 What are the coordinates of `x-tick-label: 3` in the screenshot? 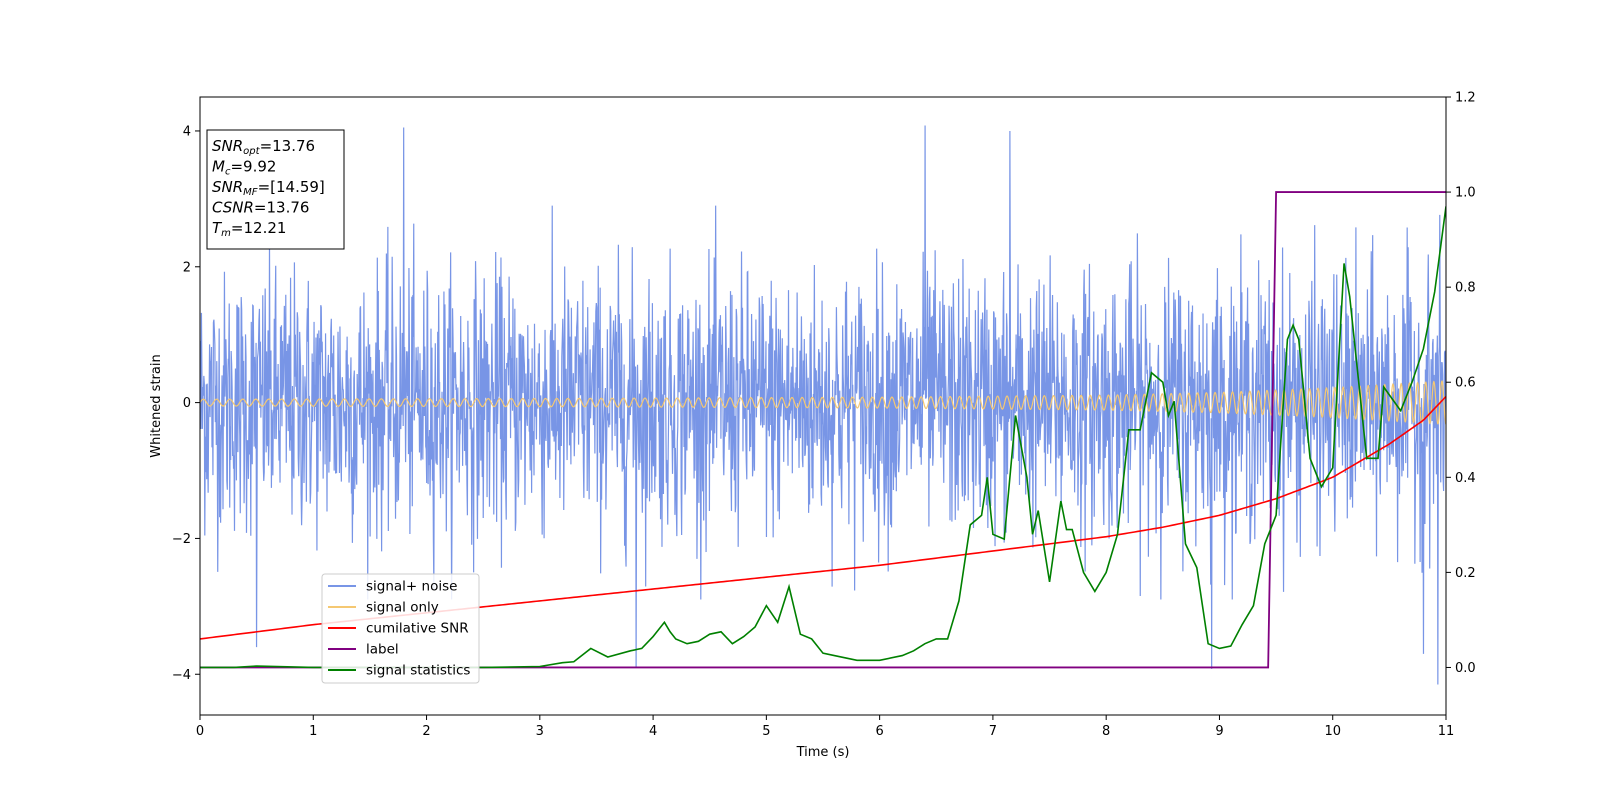 It's located at (540, 731).